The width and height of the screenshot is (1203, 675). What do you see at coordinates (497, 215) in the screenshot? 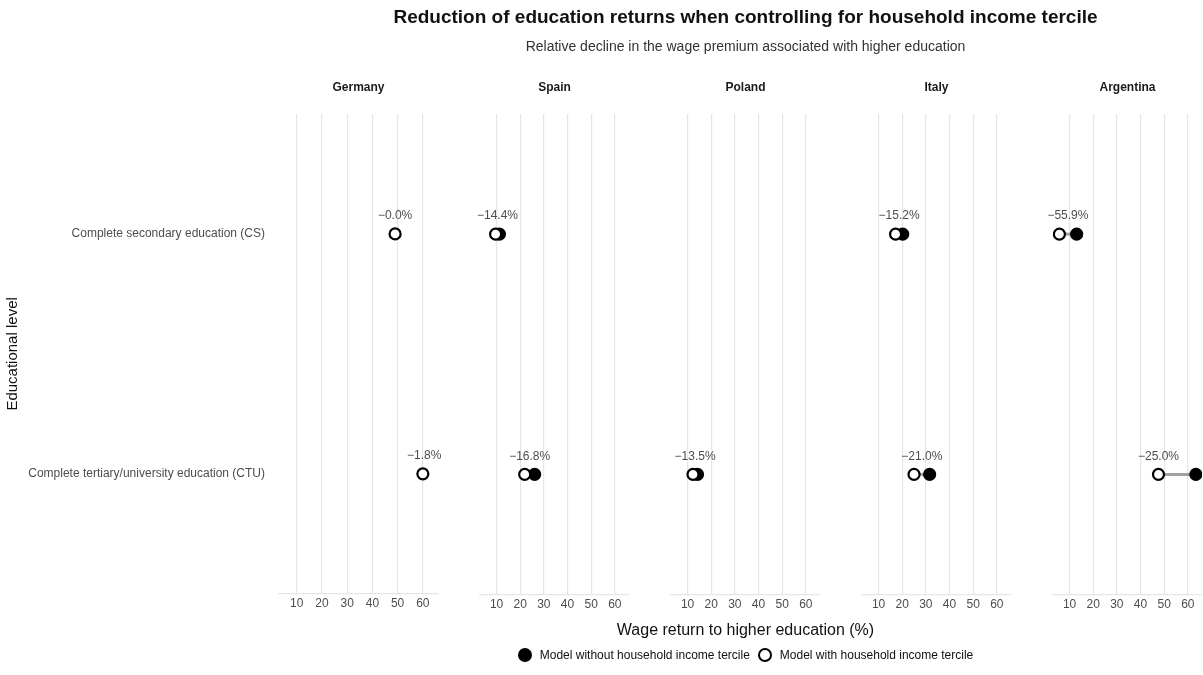
I see `annotation: −14.4%` at bounding box center [497, 215].